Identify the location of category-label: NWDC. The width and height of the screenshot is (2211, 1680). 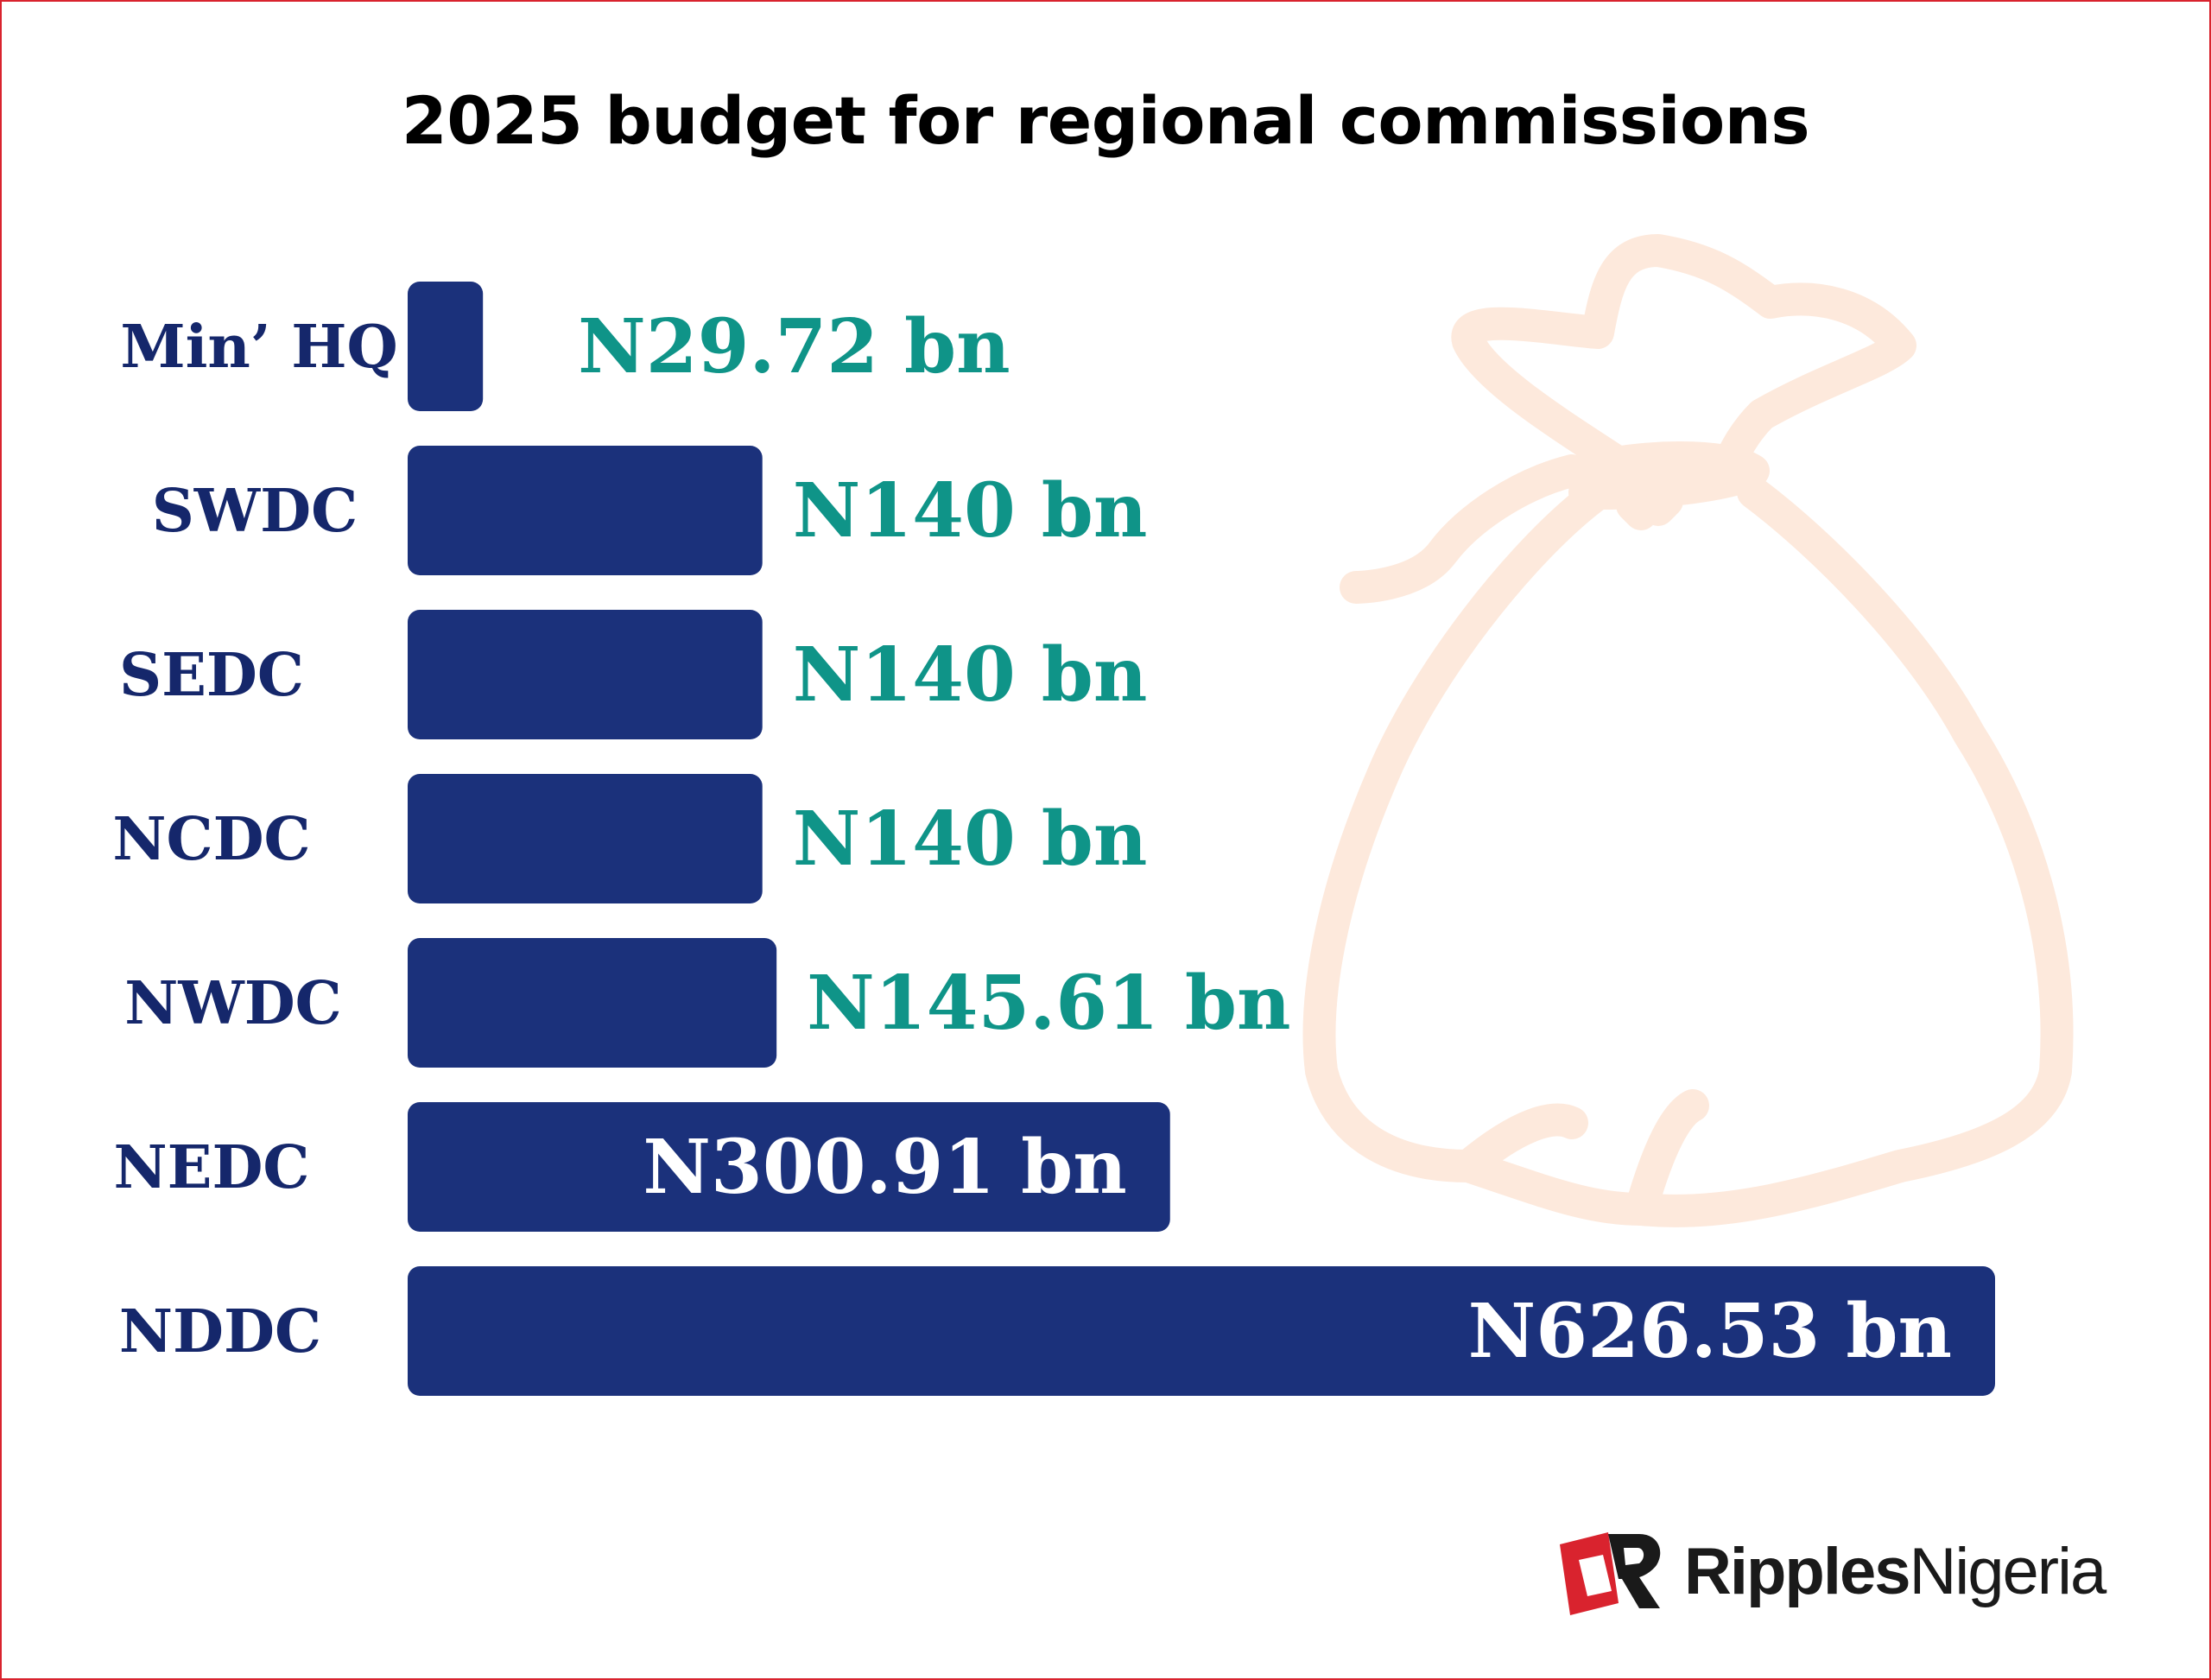
(233, 1004).